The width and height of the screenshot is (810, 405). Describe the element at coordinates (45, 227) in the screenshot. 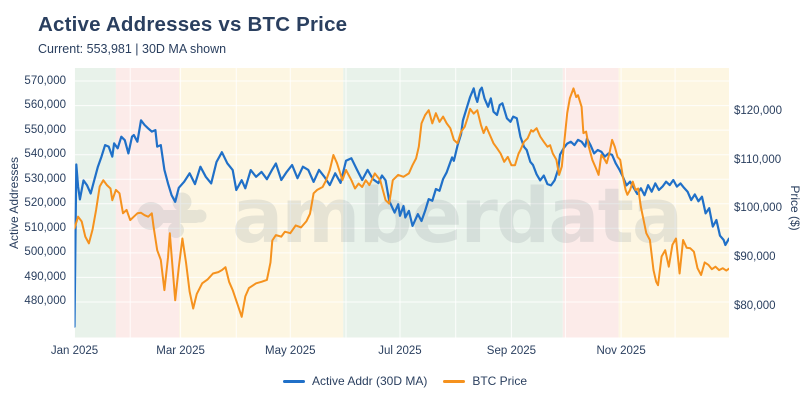

I see `y-axis-left-tick-label: 510,000` at that location.